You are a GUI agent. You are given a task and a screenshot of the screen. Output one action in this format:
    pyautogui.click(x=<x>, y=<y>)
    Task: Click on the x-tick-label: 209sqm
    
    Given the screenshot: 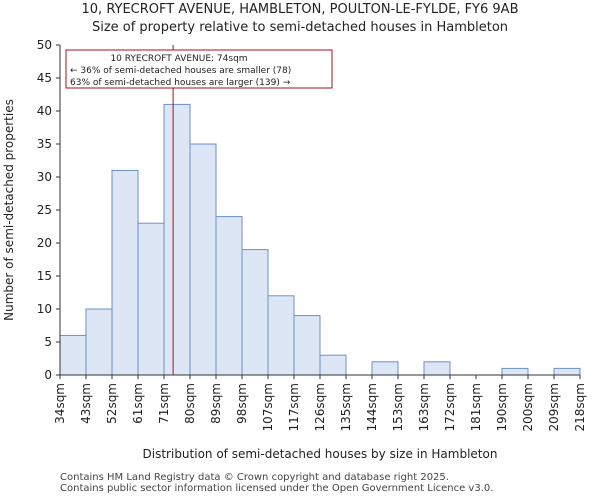 What is the action you would take?
    pyautogui.click(x=554, y=407)
    